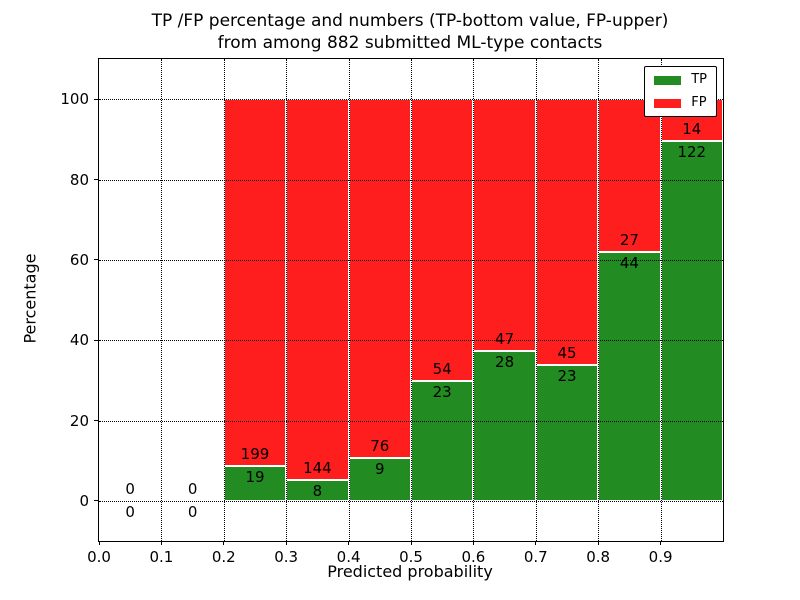 This screenshot has height=600, width=800. I want to click on legend-tp-label: TP, so click(699, 79).